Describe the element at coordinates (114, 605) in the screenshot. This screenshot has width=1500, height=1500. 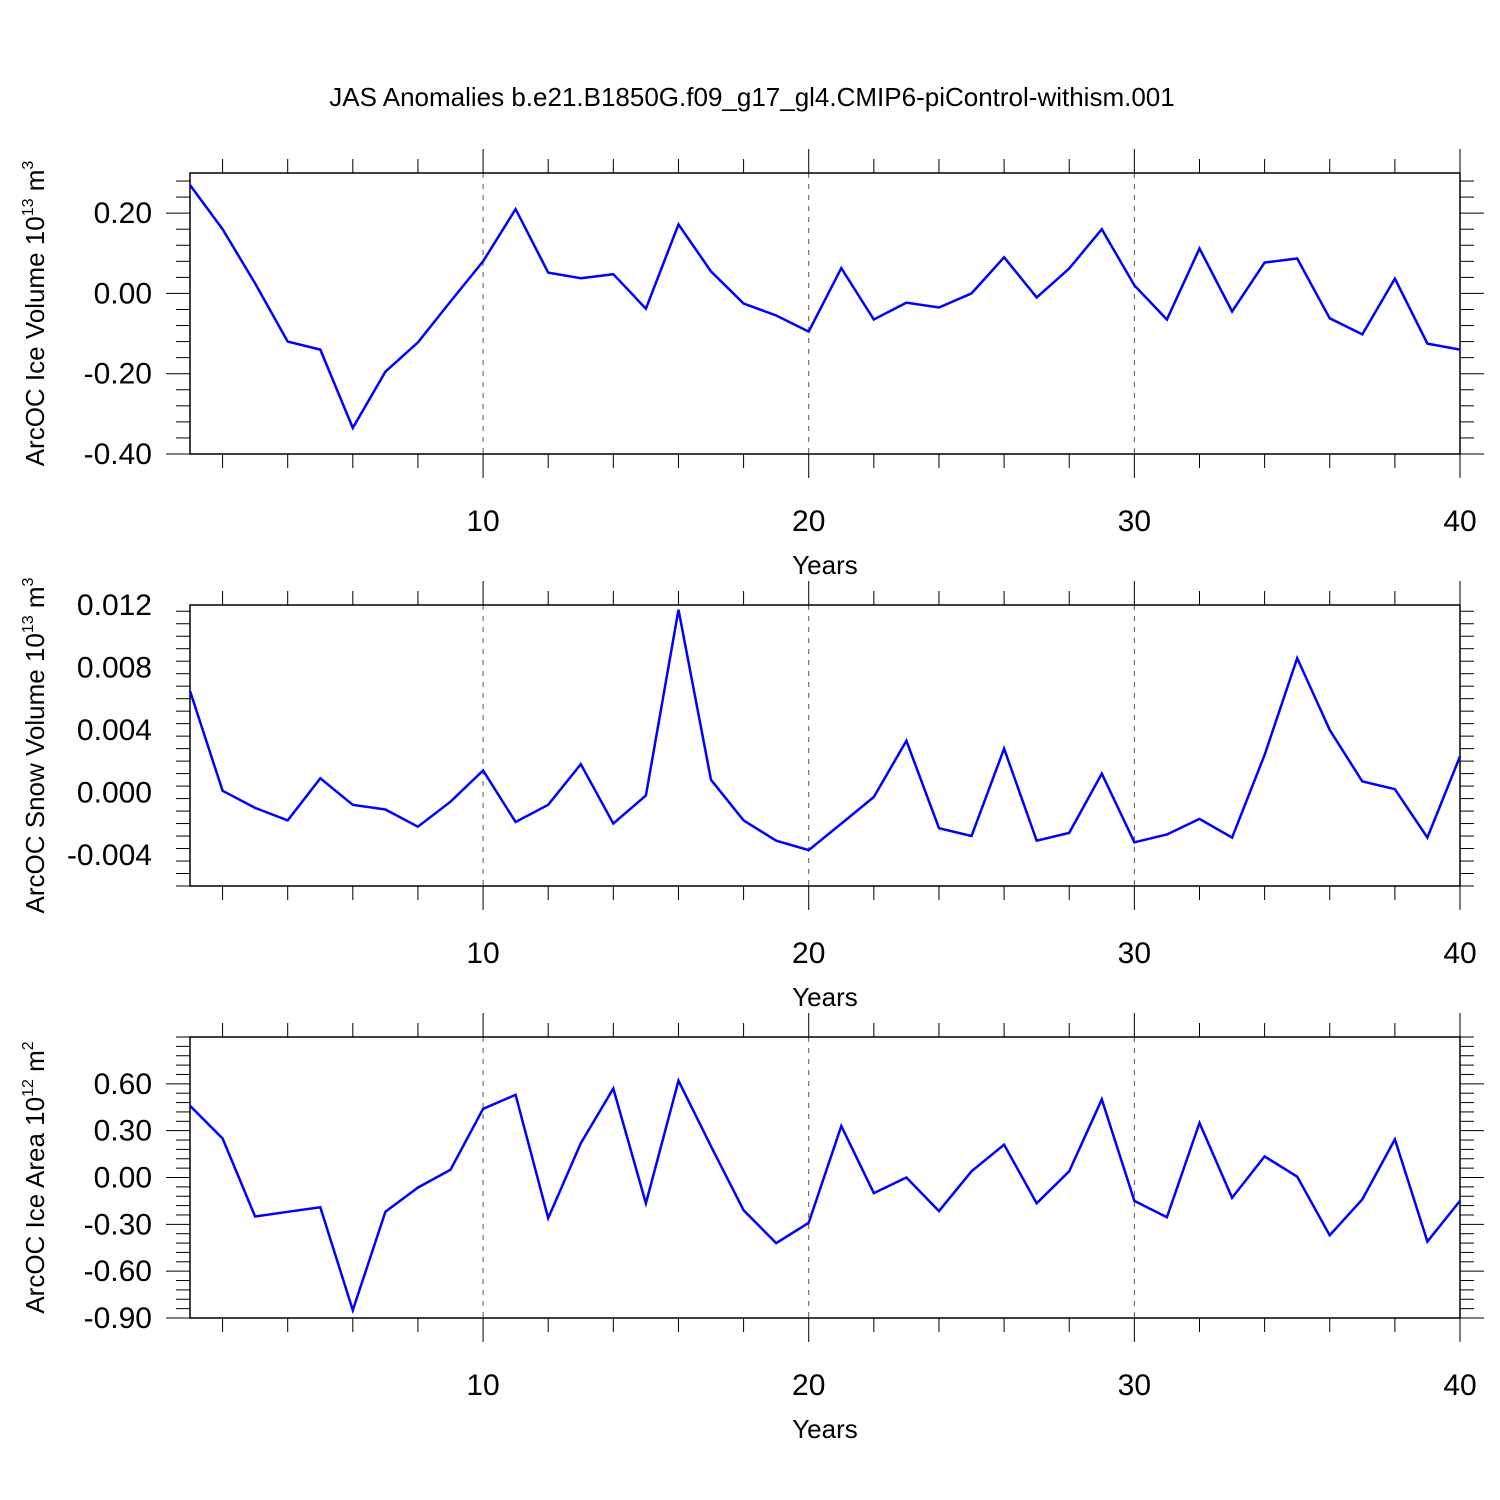
I see `y-tick-label: 0.012` at that location.